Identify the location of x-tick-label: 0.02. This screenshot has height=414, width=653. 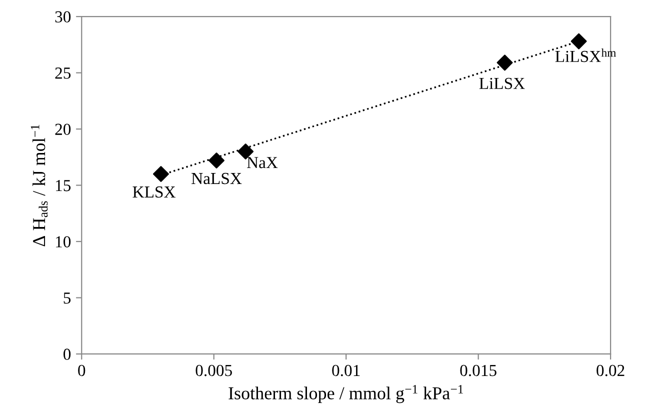
(610, 370).